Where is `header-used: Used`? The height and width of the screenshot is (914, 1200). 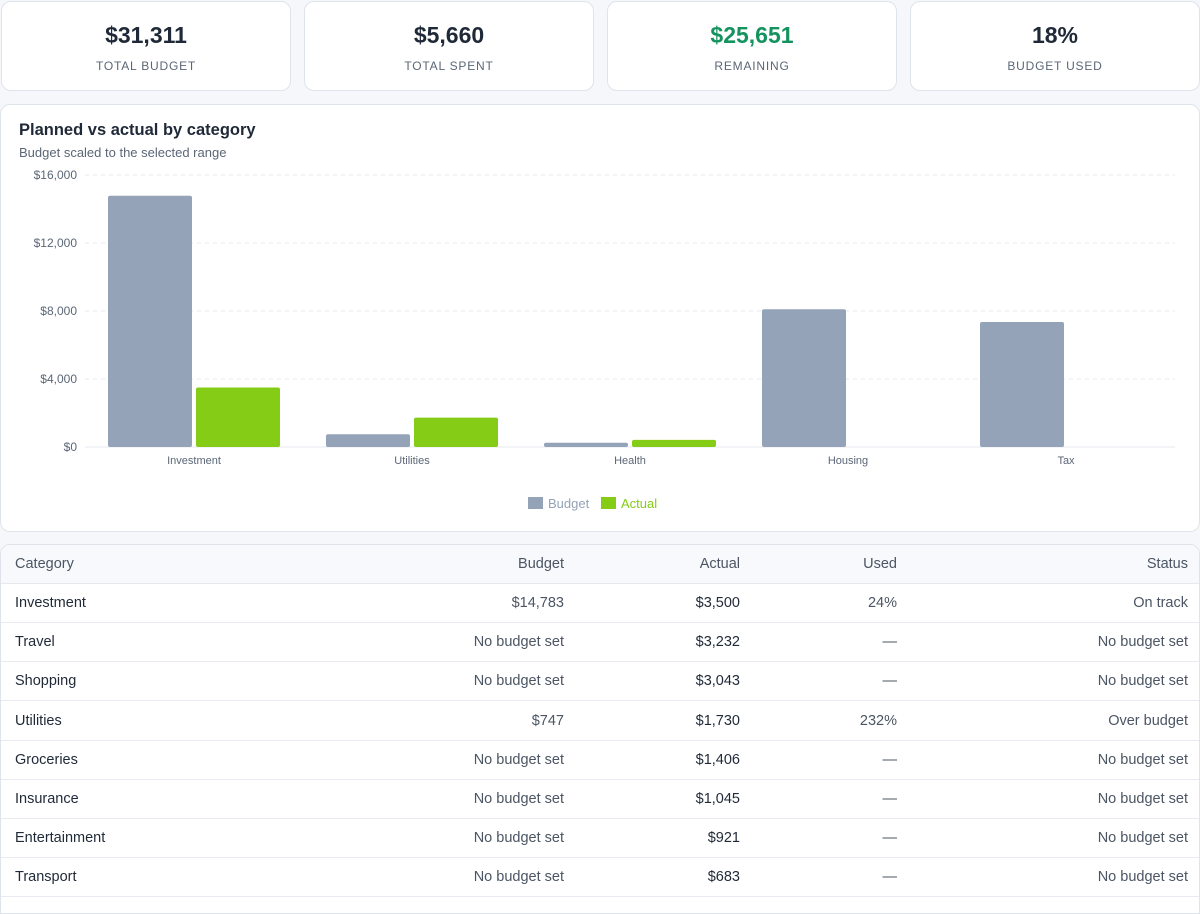
header-used: Used is located at coordinates (880, 564).